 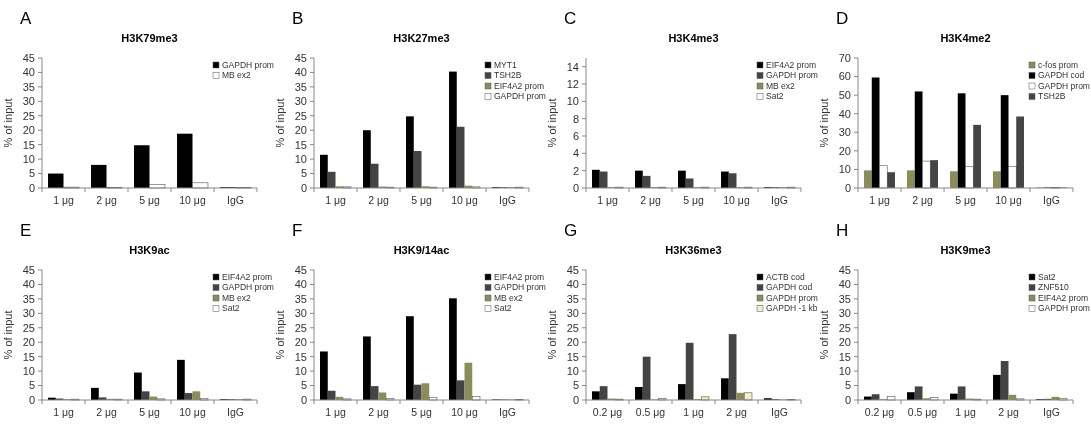 What do you see at coordinates (572, 66) in the screenshot?
I see `y-tick-label: 14` at bounding box center [572, 66].